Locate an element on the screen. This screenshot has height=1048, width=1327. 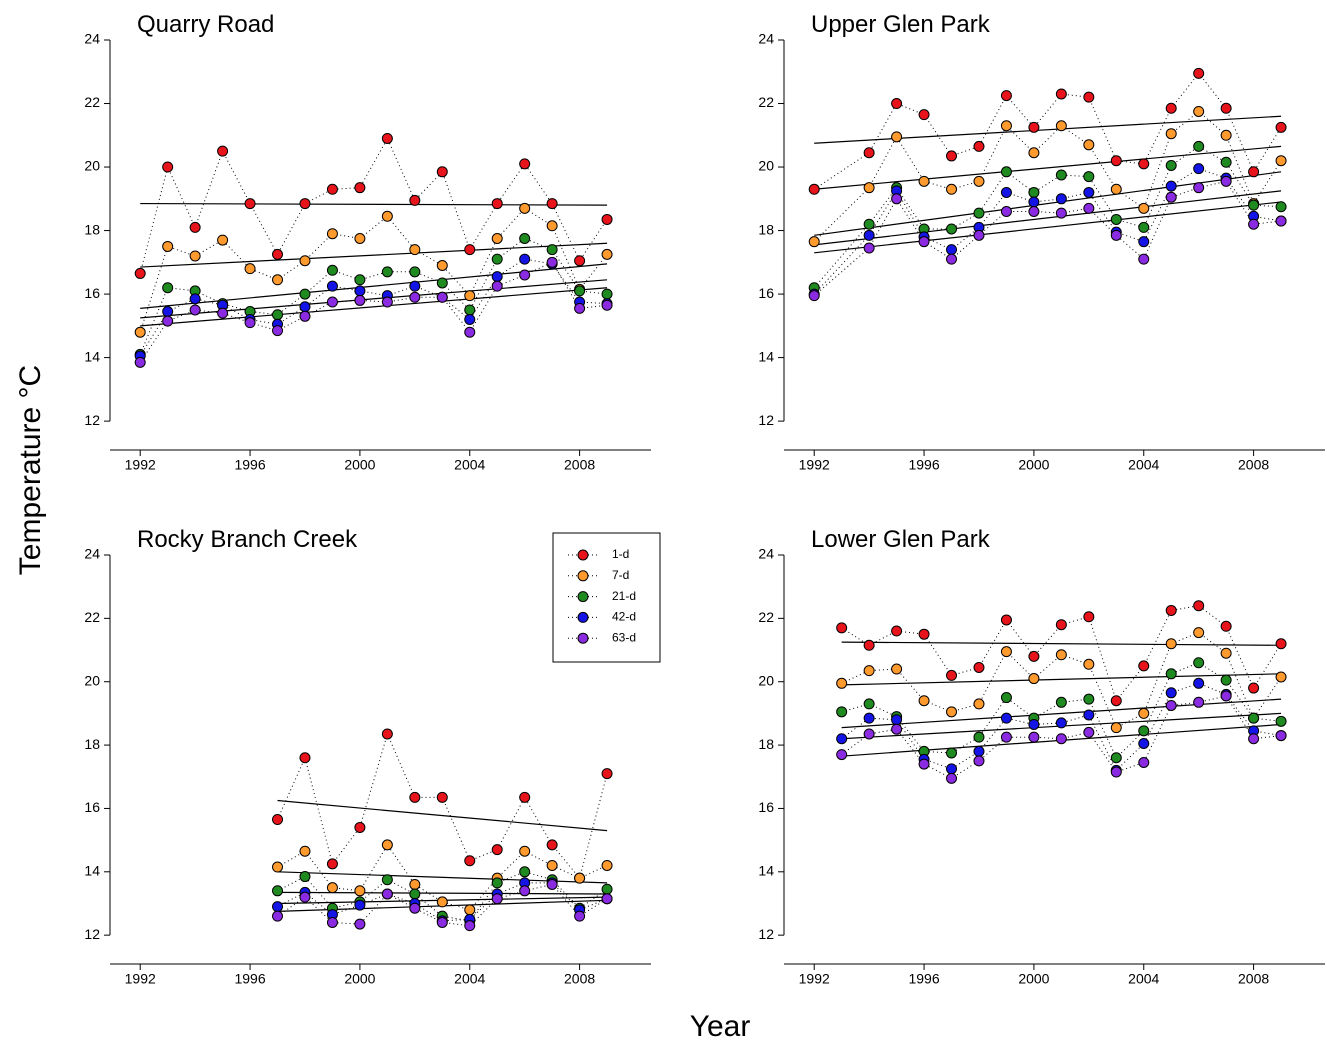
x-tick-label: 1992 is located at coordinates (140, 465).